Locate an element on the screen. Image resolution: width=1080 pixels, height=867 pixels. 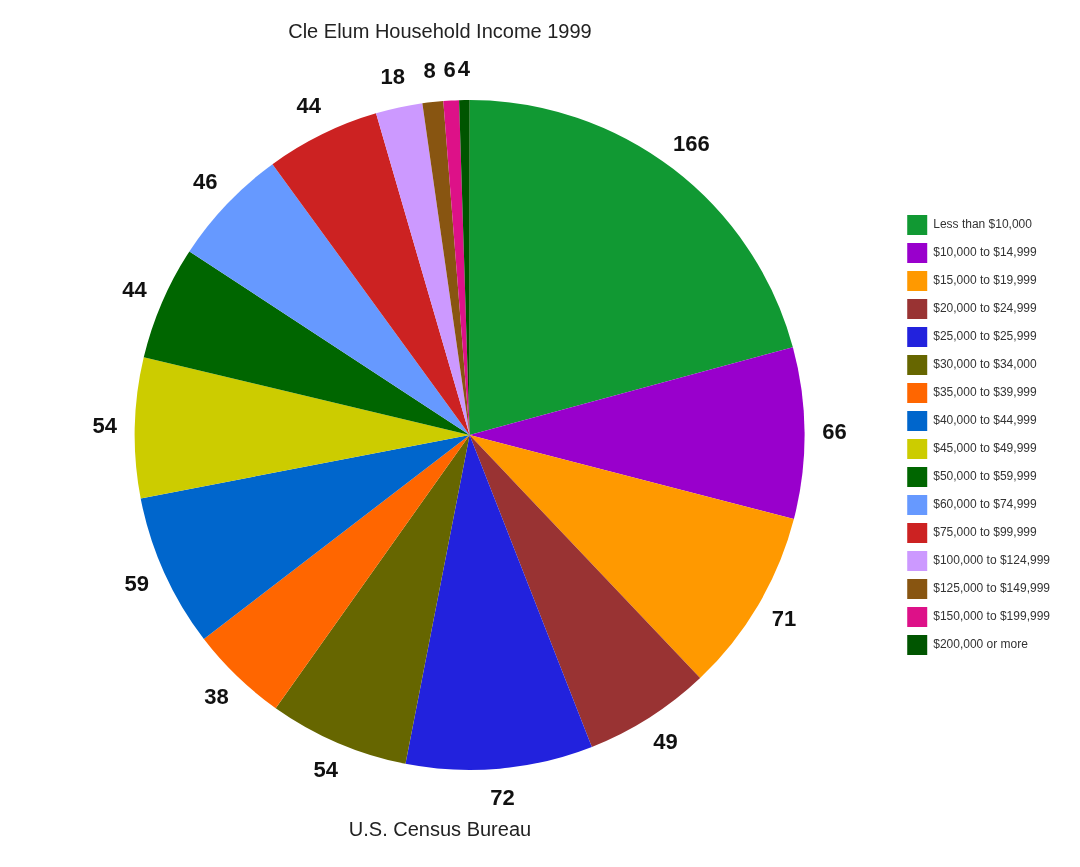
legend-label: $10,000 to $14,999 is located at coordinates (985, 252).